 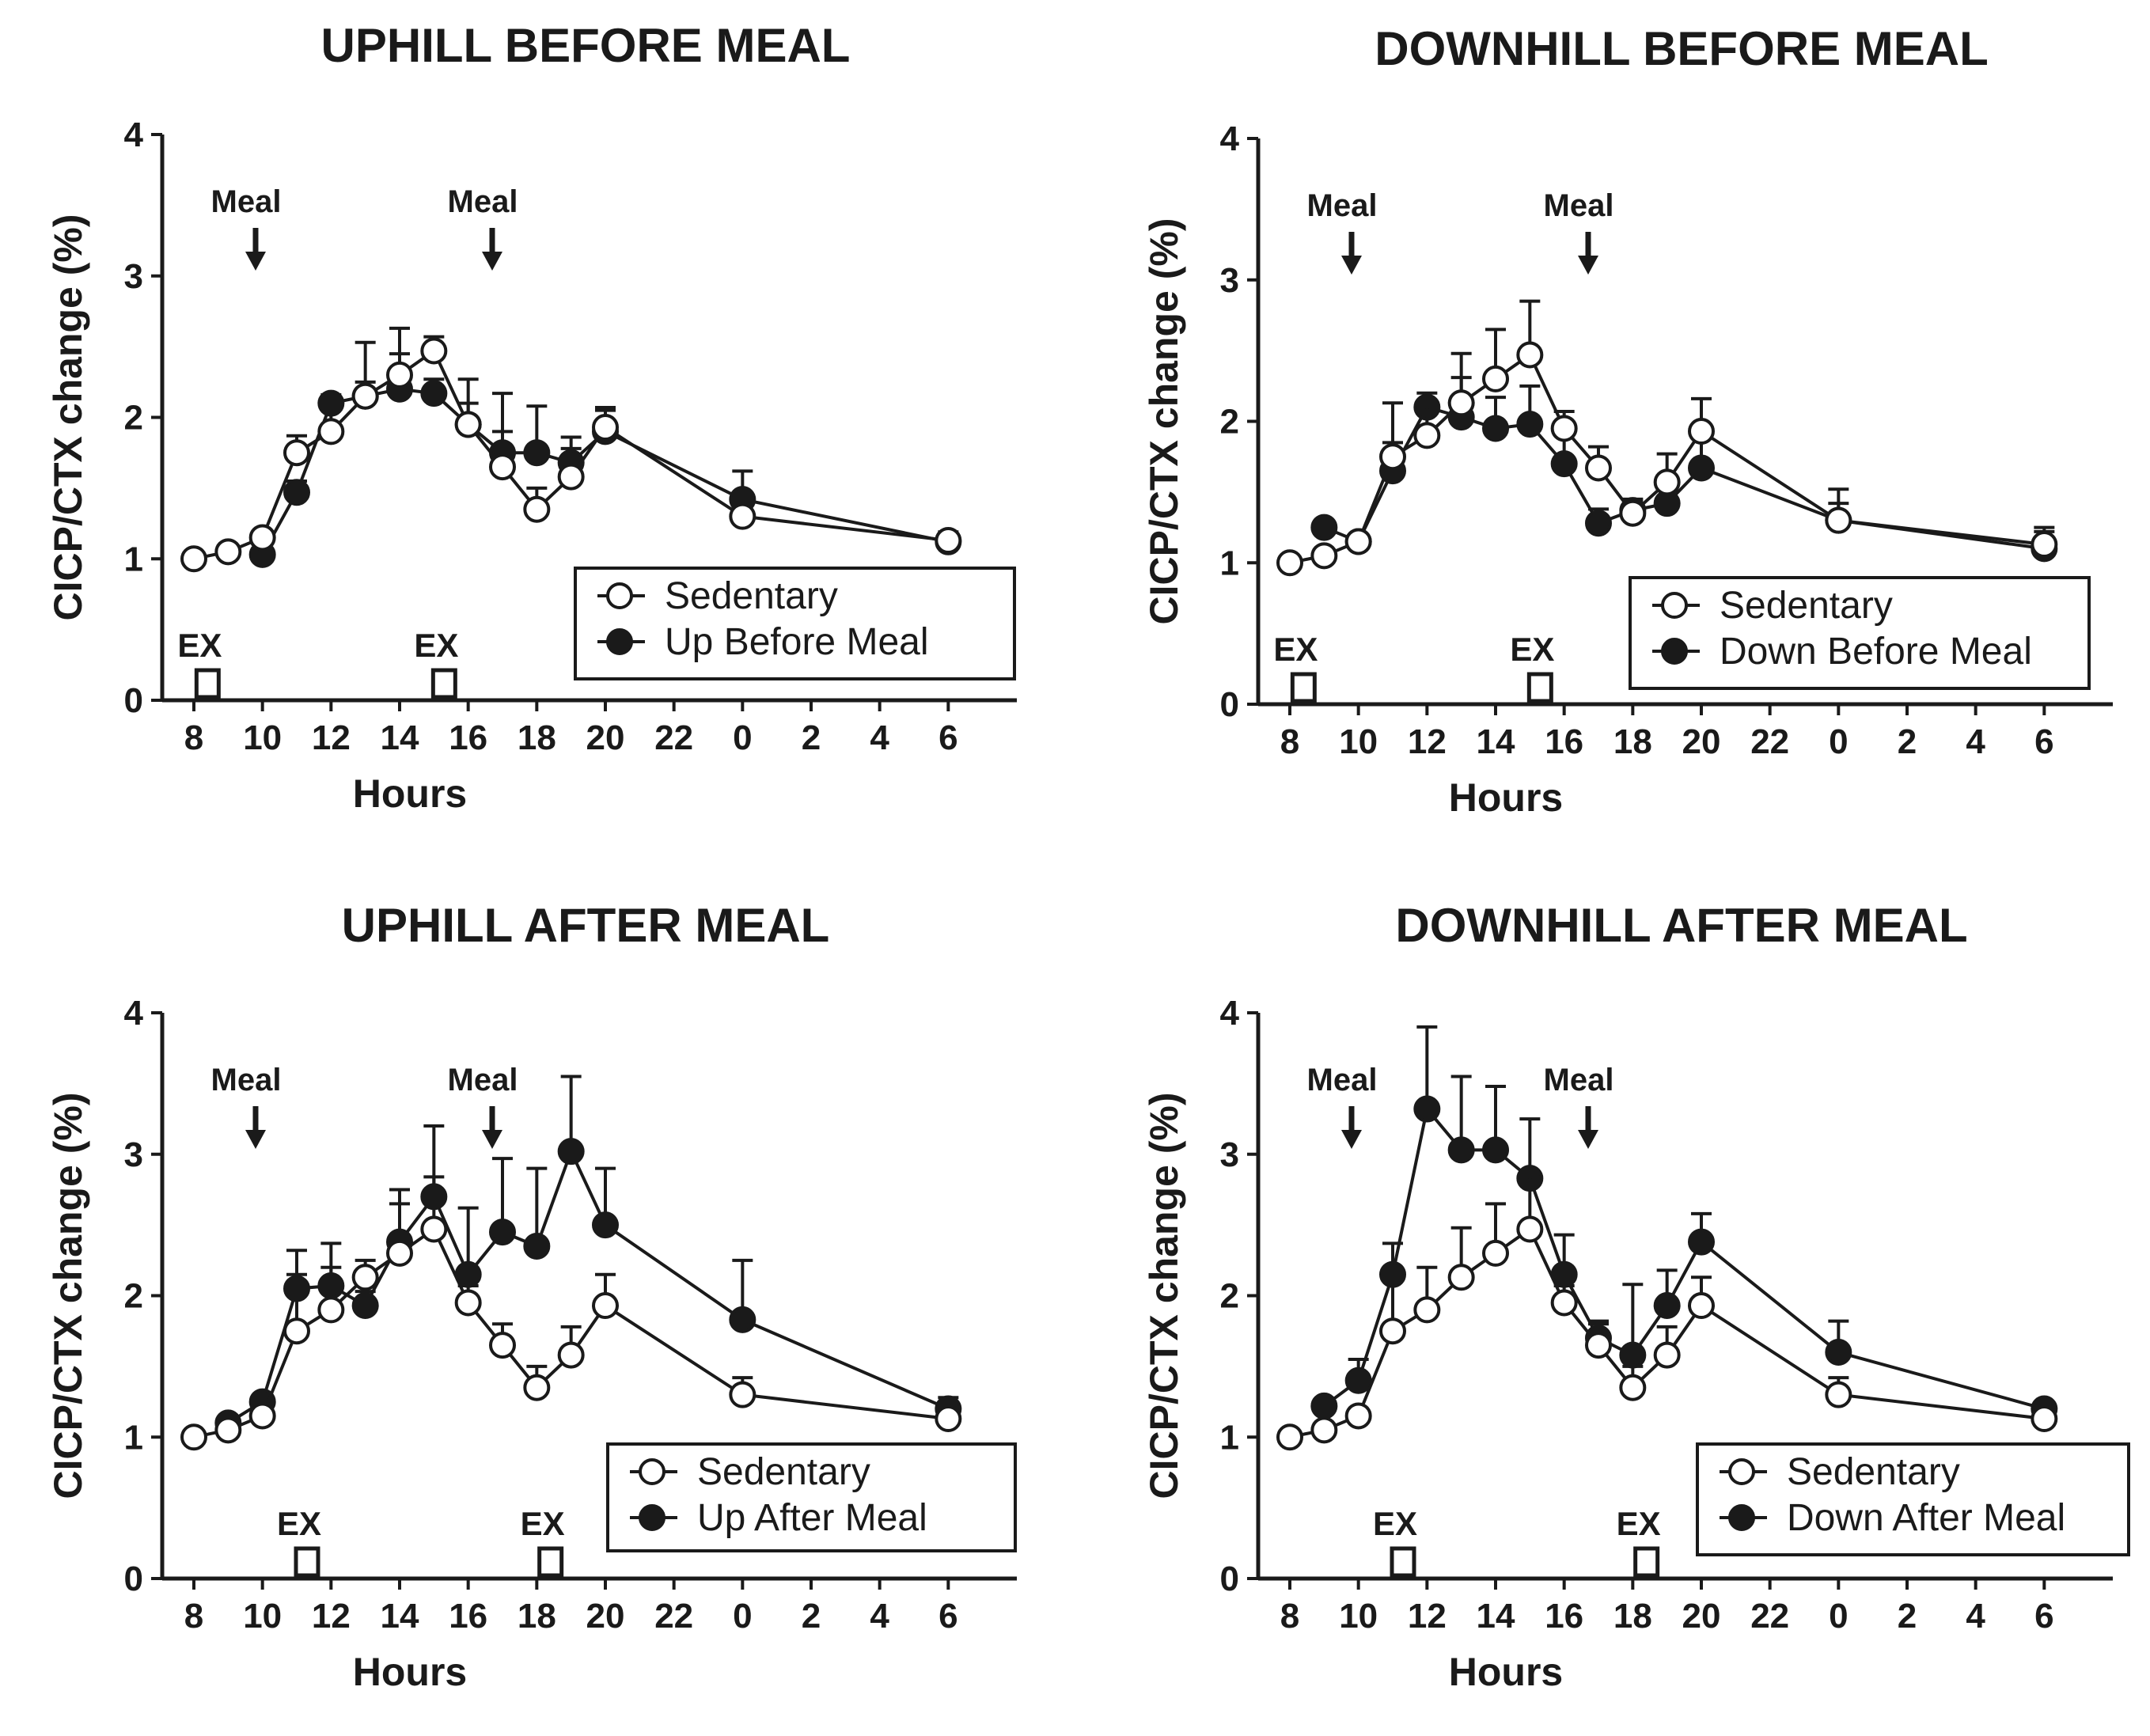 I want to click on x-tick-label: 8, so click(x=1289, y=1616).